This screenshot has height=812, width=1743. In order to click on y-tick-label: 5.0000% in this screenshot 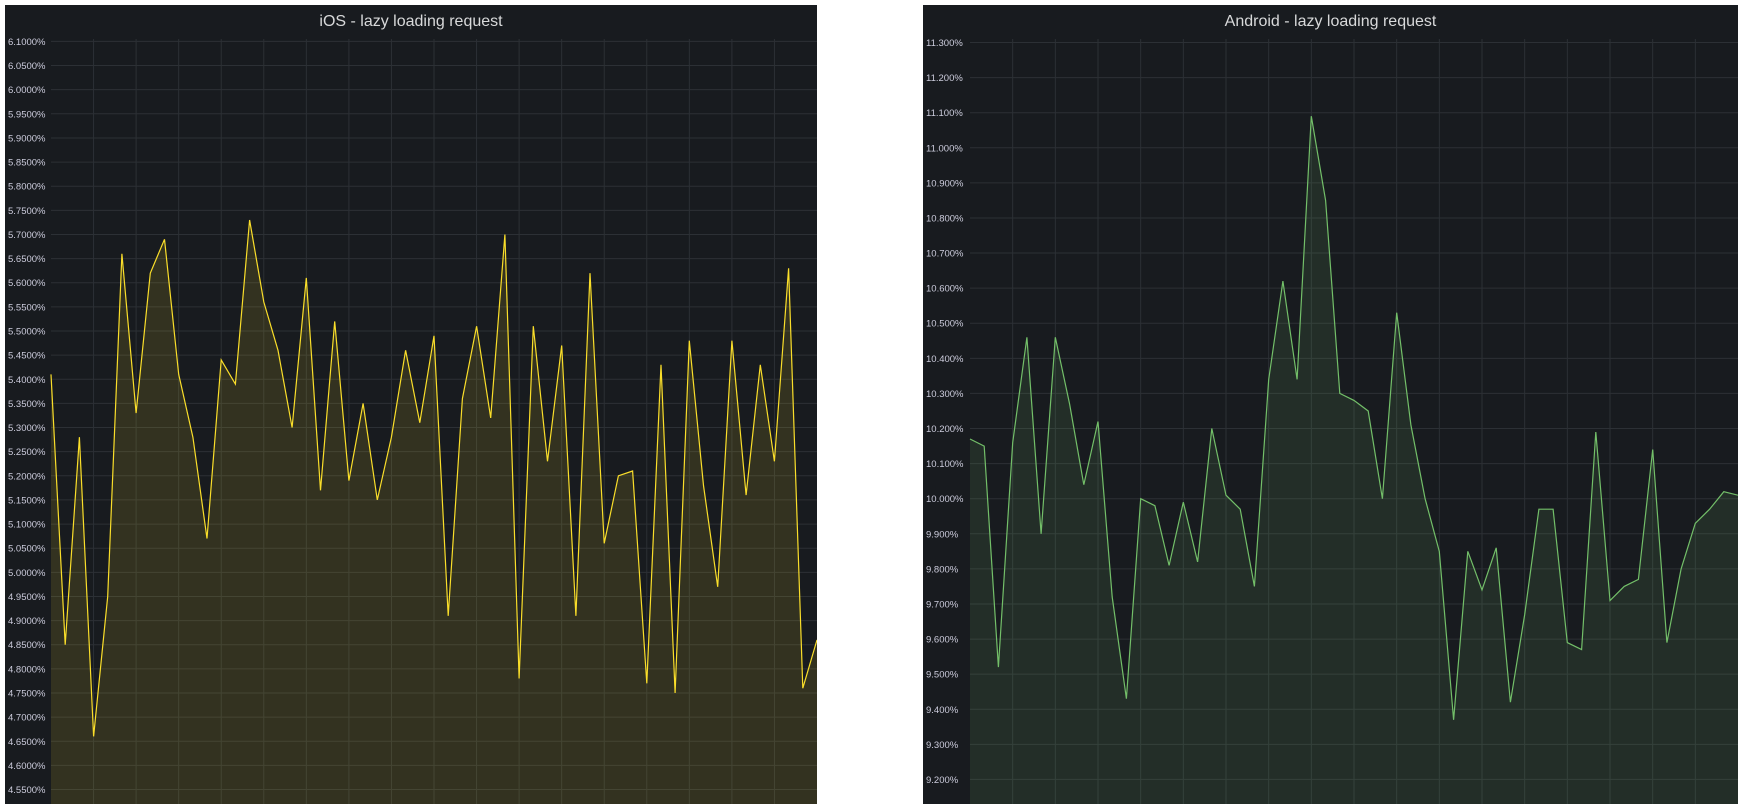, I will do `click(27, 573)`.